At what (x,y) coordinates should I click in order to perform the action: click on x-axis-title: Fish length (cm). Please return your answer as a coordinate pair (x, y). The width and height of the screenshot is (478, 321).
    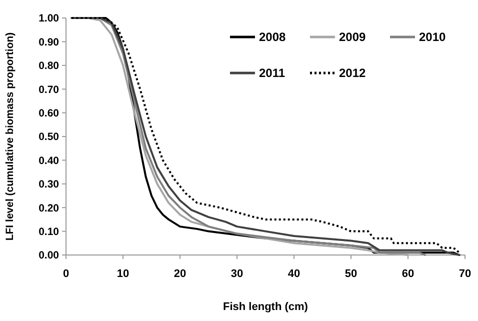
    Looking at the image, I should click on (265, 307).